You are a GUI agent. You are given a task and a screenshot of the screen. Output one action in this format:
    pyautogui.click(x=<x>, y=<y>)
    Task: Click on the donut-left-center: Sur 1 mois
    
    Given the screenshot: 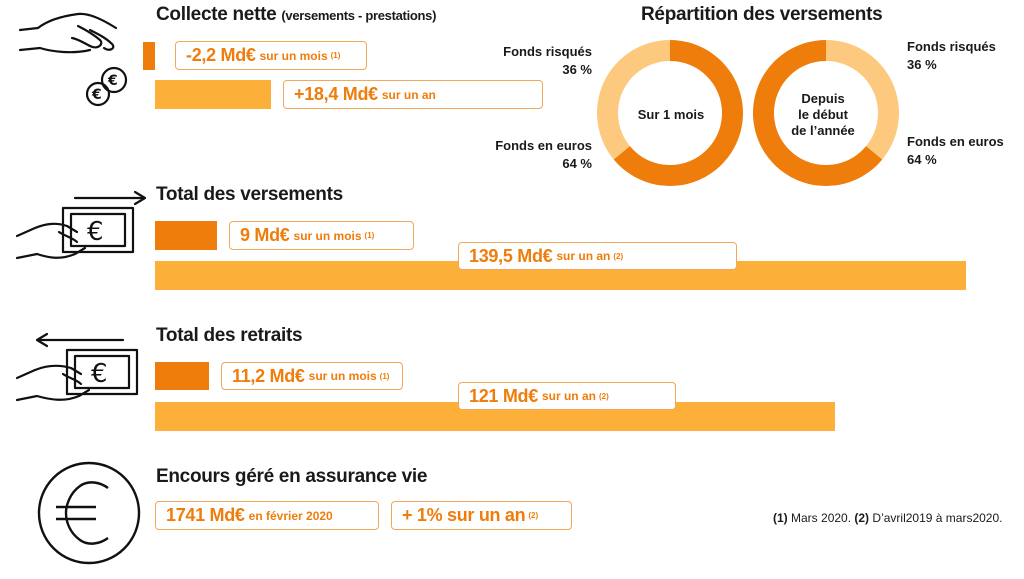 What is the action you would take?
    pyautogui.click(x=671, y=114)
    